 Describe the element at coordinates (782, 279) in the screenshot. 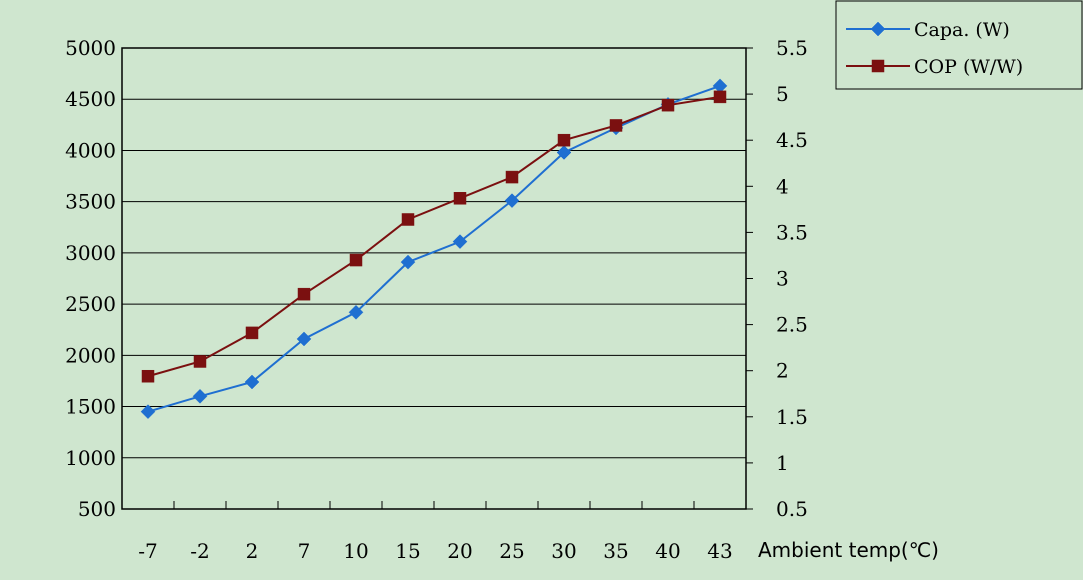

I see `y-right-tick-label: 3` at that location.